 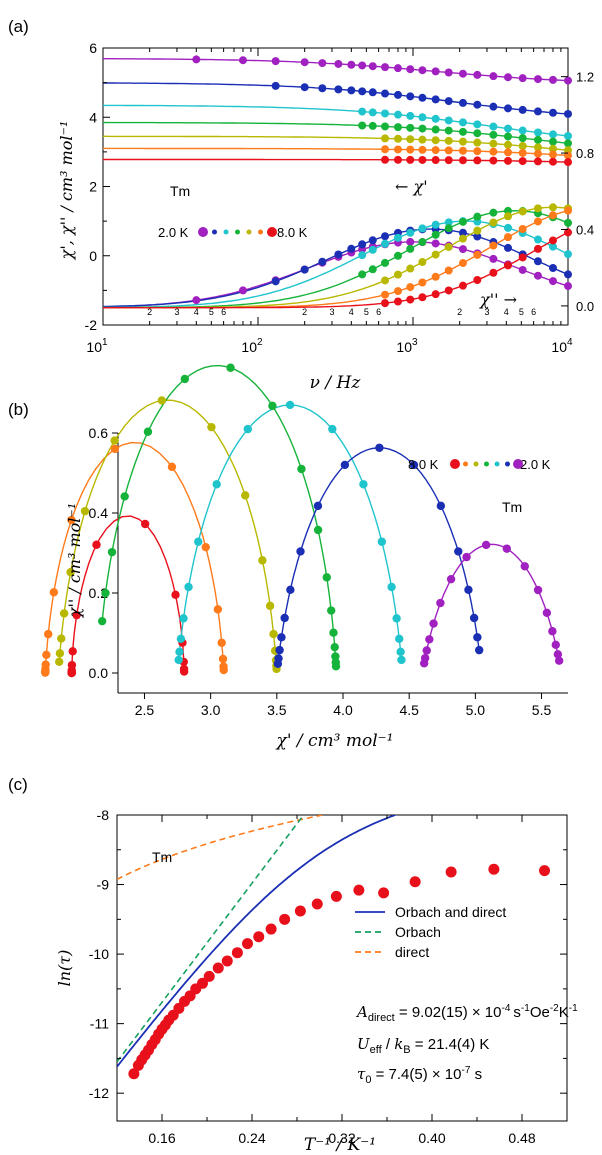 What do you see at coordinates (585, 306) in the screenshot?
I see `y-right-label: 0.0` at bounding box center [585, 306].